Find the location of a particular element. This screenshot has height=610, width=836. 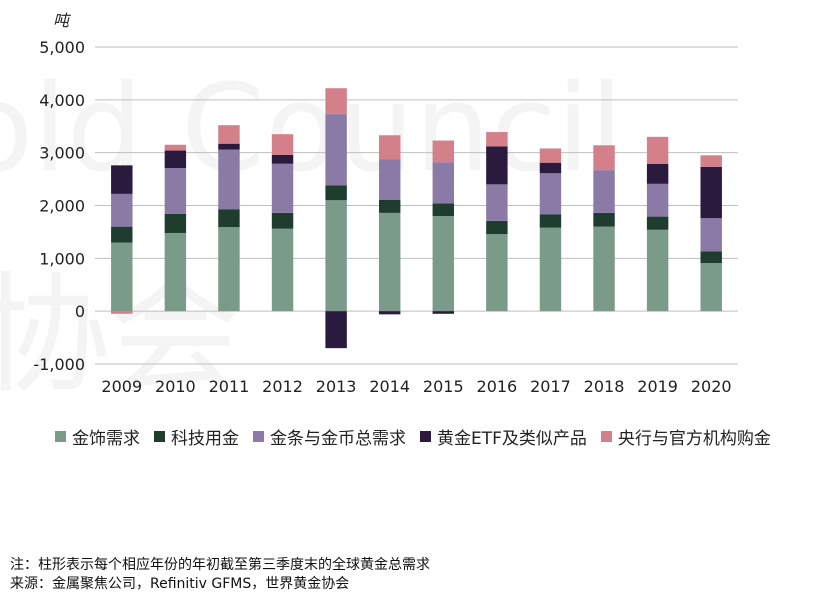

y-tick-label: 4,000 is located at coordinates (62, 100).